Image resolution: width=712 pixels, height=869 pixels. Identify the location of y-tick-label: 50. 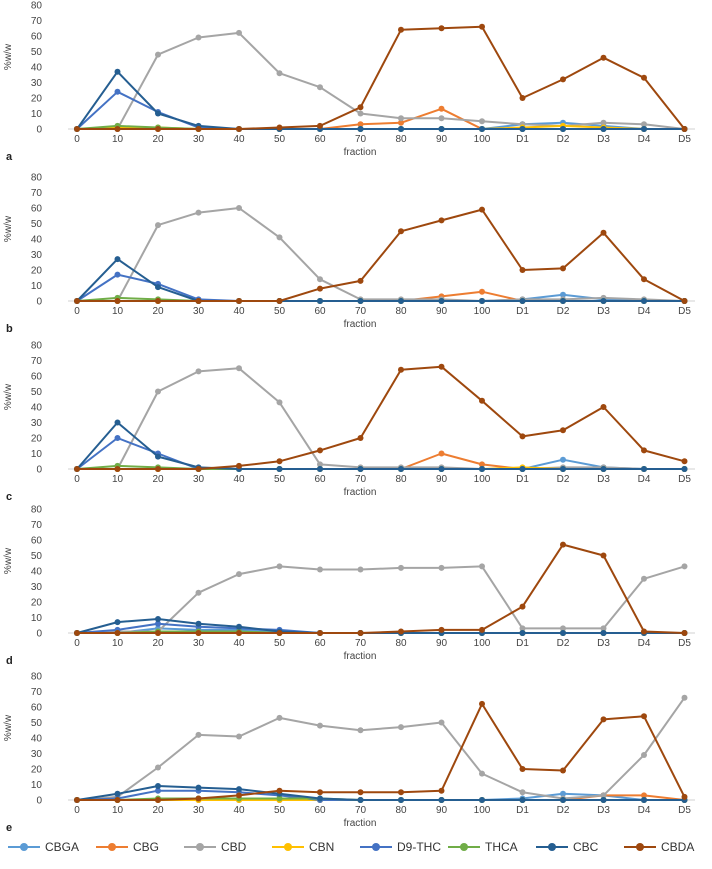
(37, 224).